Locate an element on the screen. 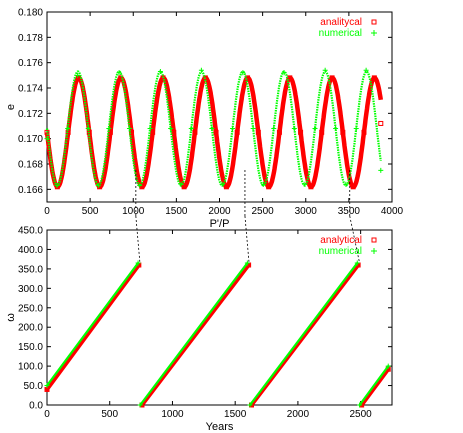 This screenshot has width=463, height=433. omega-y-tick-label: 0.0 is located at coordinates (36, 406).